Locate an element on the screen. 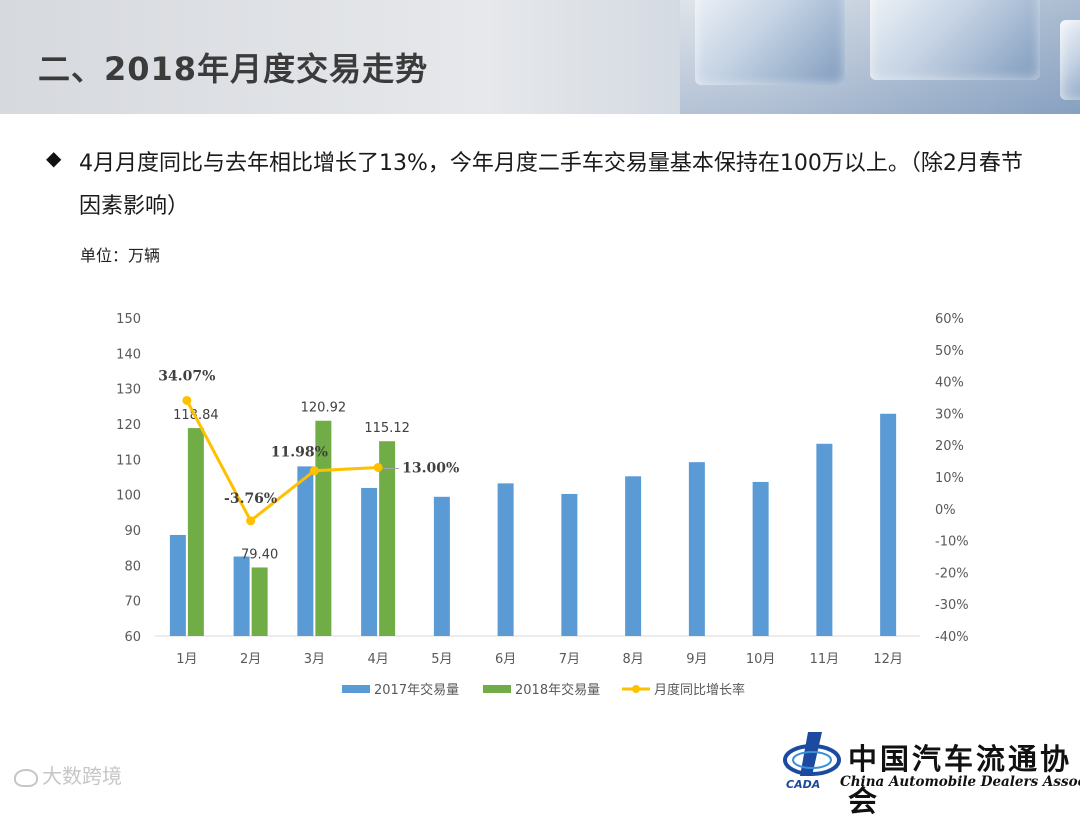  growth-rate-line is located at coordinates (282, 461).